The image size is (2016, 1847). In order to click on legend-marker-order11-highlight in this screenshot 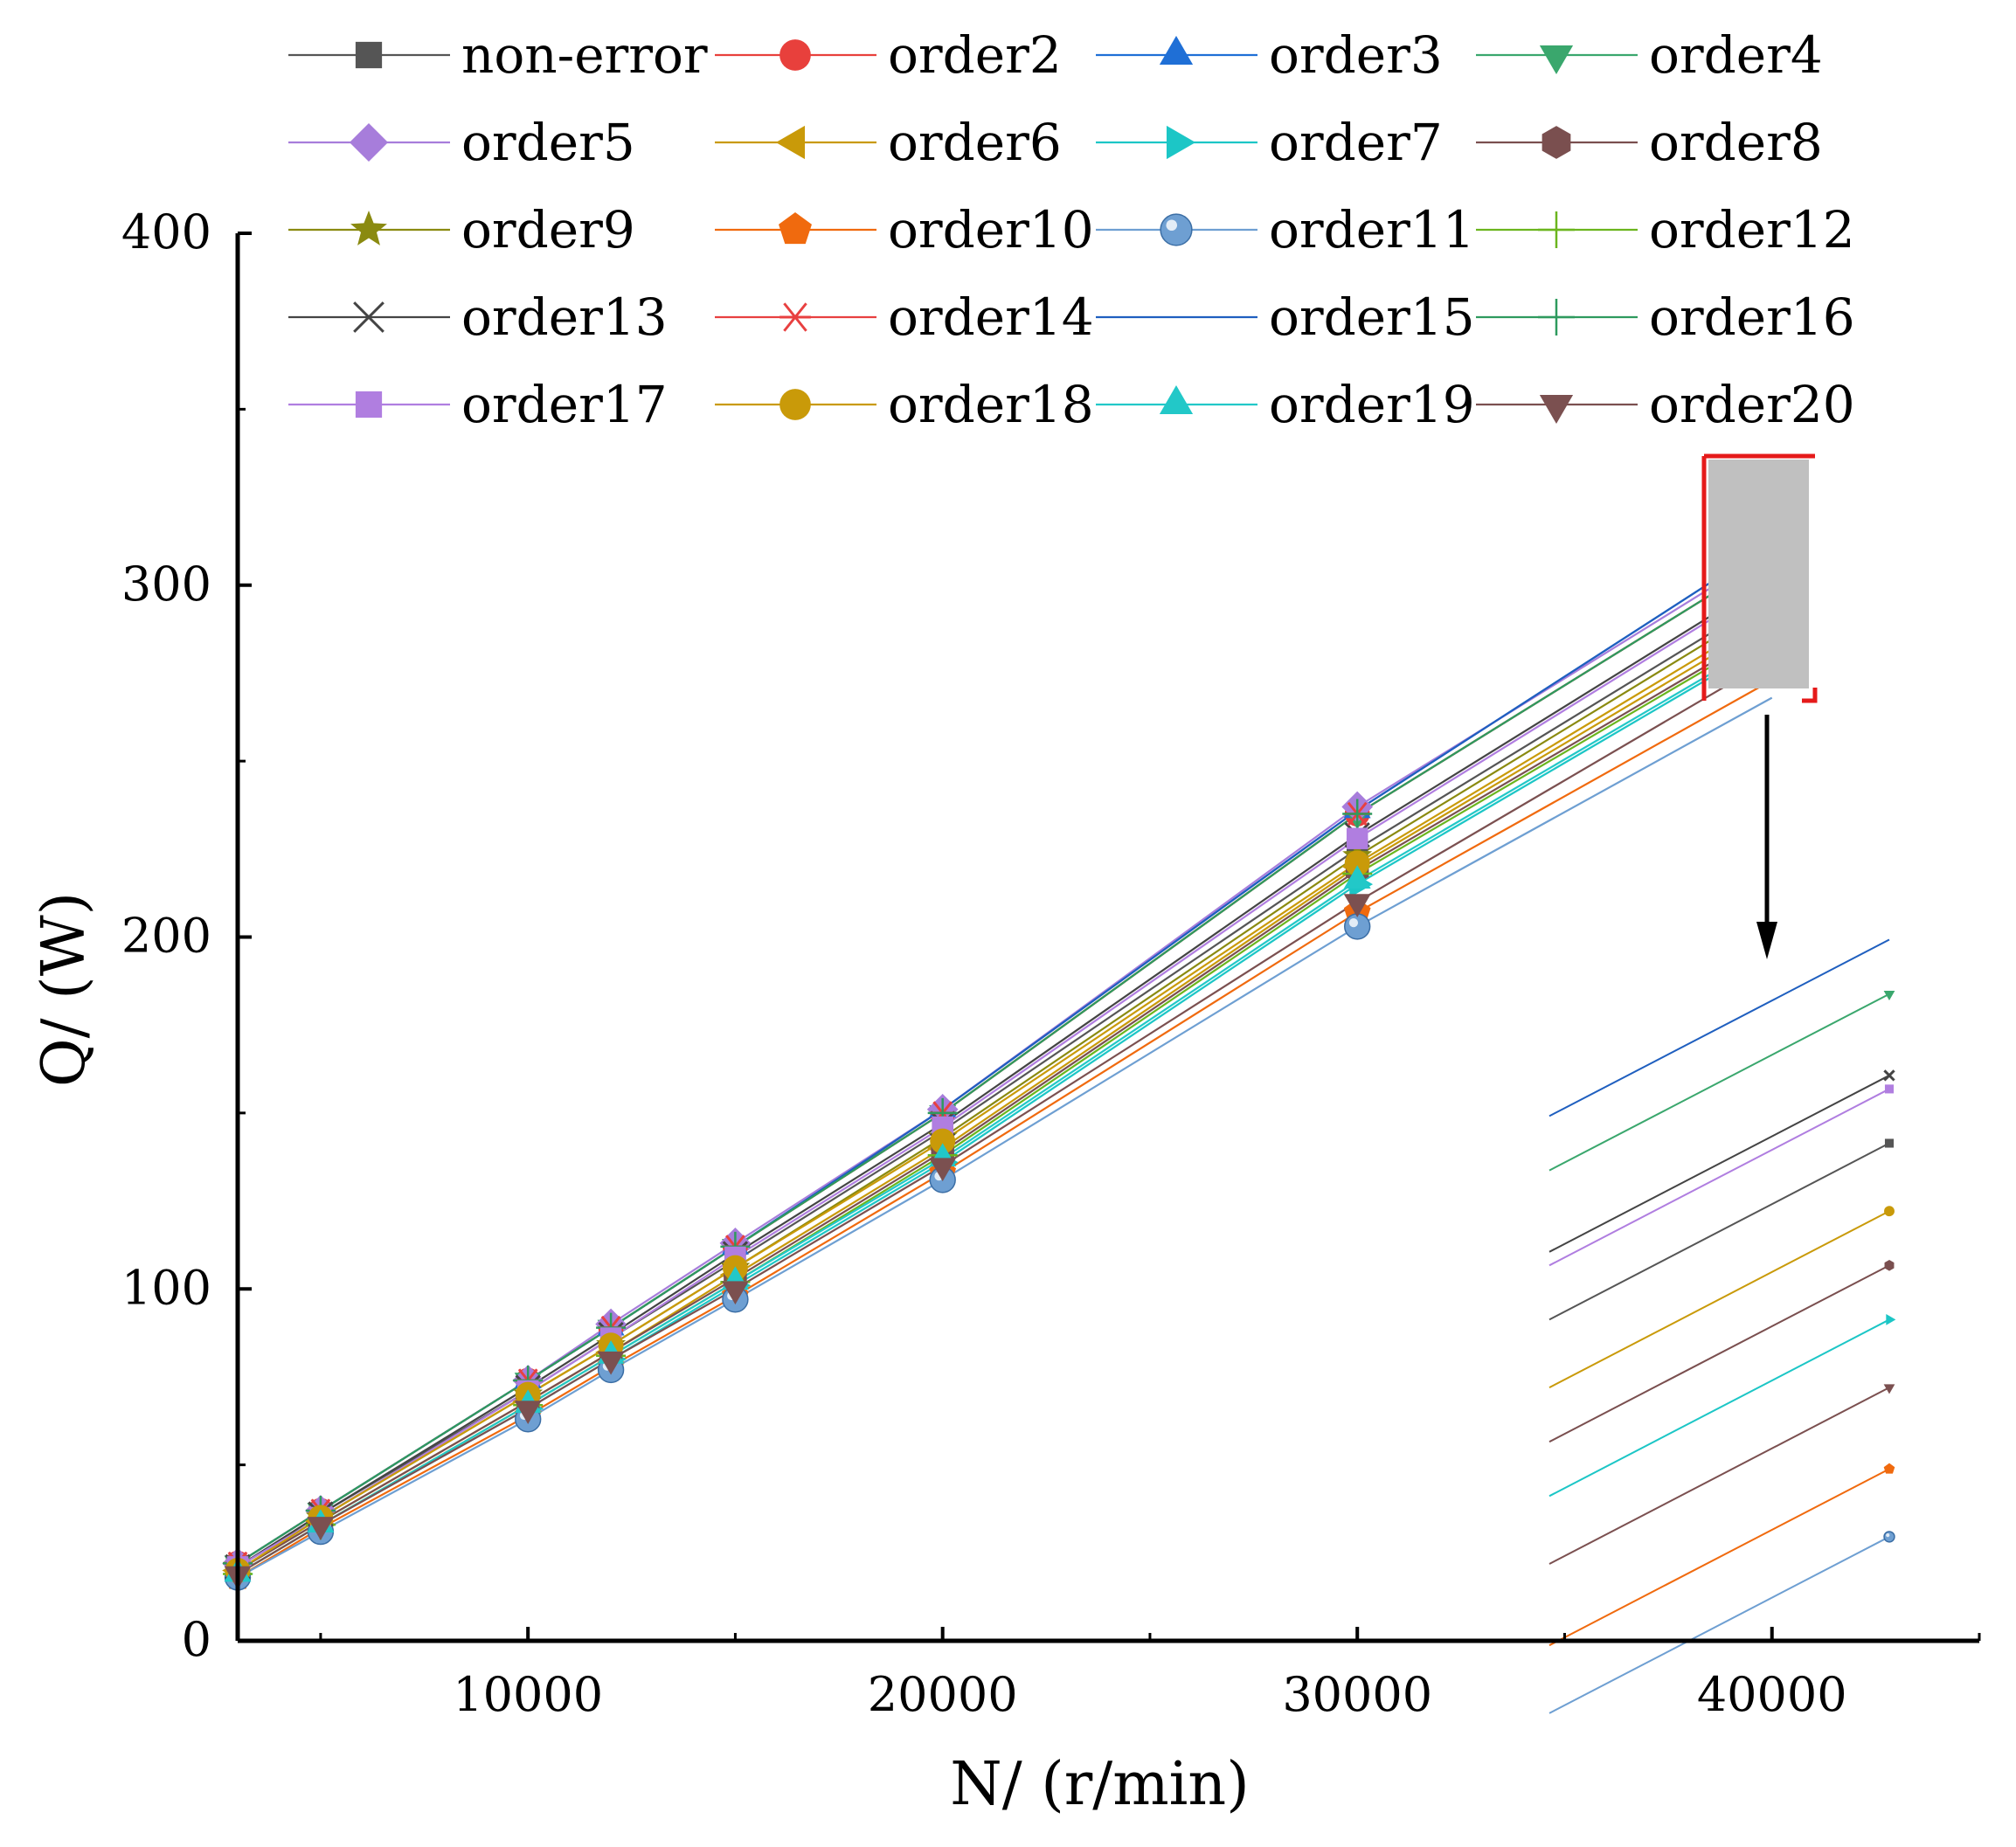, I will do `click(1172, 225)`.